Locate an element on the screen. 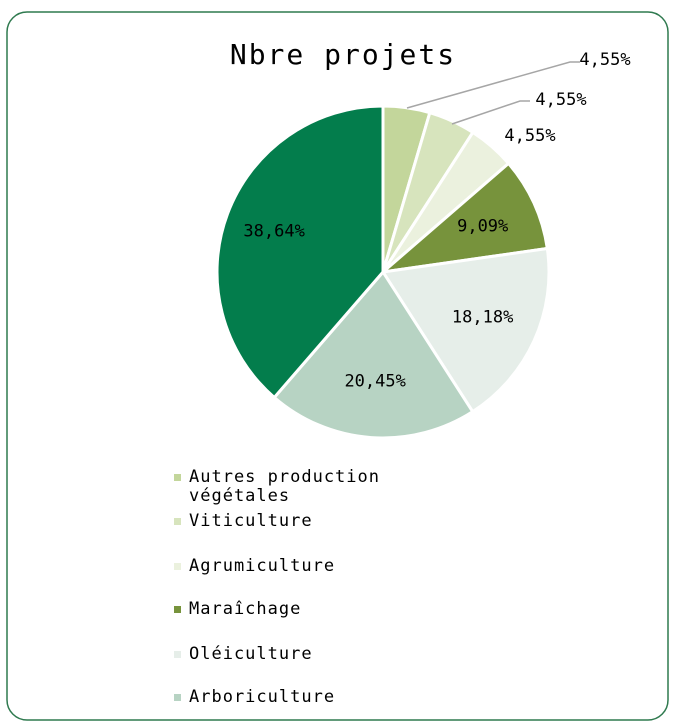 The image size is (675, 727). data-label: 9,09% is located at coordinates (482, 227).